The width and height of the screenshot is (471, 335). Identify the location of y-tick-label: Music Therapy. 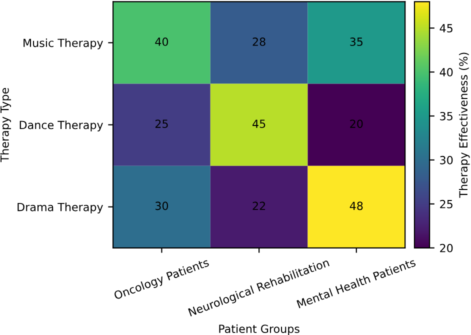
(63, 44).